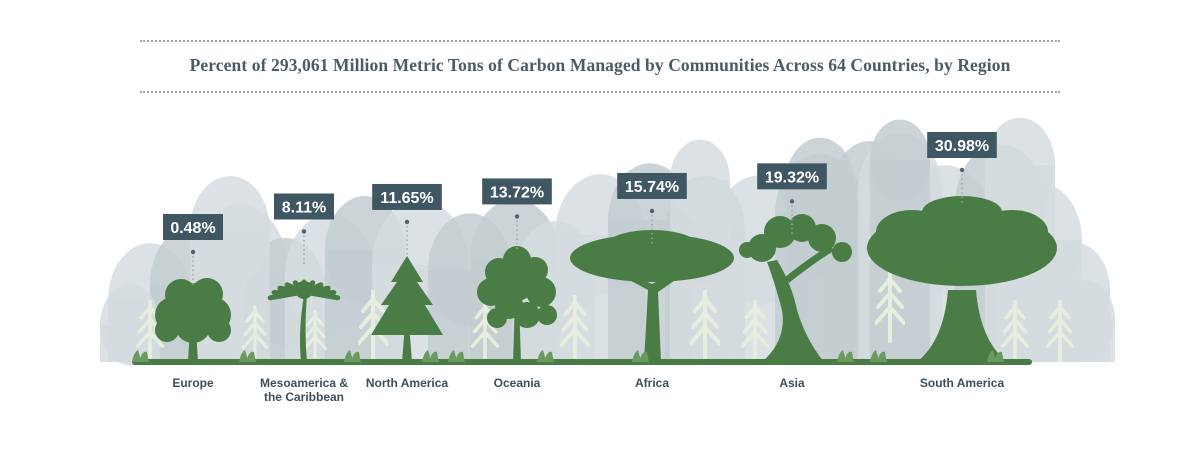  What do you see at coordinates (193, 383) in the screenshot?
I see `region-label: Europe` at bounding box center [193, 383].